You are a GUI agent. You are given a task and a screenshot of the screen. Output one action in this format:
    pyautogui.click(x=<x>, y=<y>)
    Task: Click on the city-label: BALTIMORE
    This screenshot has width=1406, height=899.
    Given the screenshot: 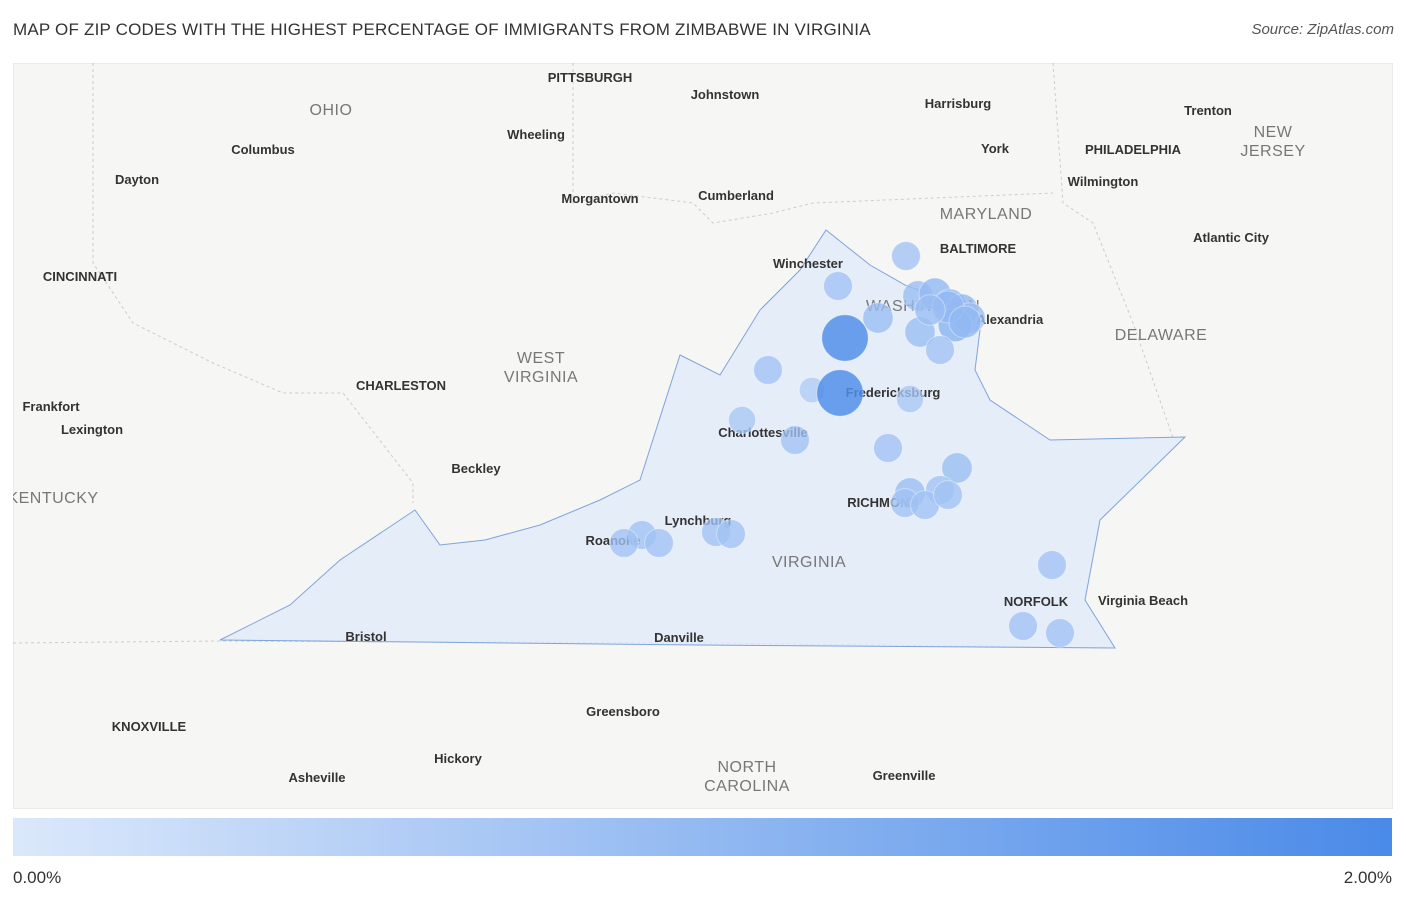 What is the action you would take?
    pyautogui.click(x=978, y=248)
    